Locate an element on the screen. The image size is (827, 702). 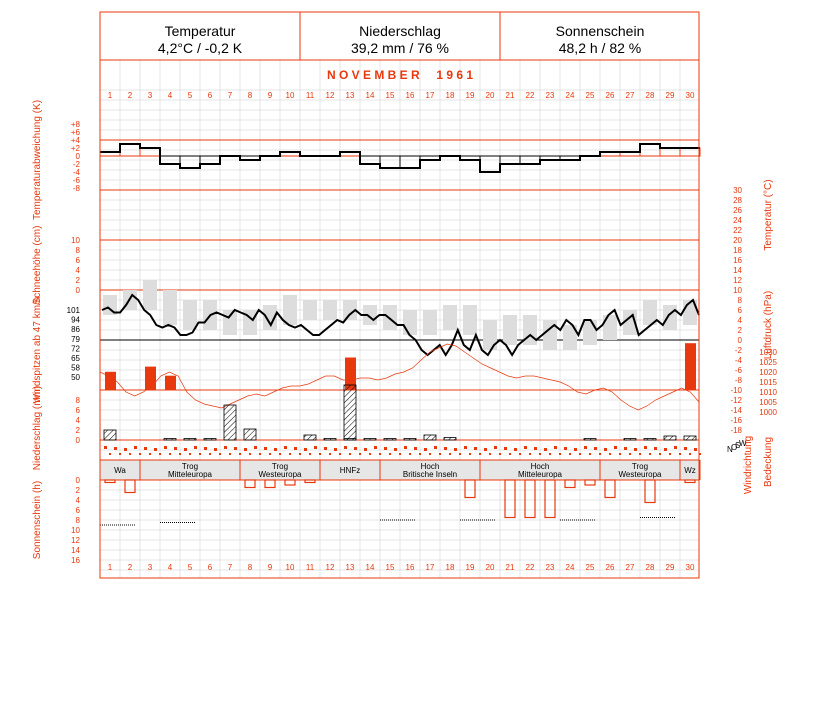
wind-tick: 79 is located at coordinates (75, 339).